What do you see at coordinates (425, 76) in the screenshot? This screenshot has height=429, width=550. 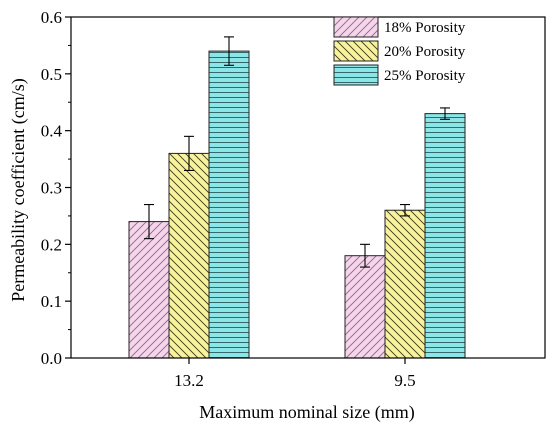 I see `legend-label-series-3: 25% Porosity` at bounding box center [425, 76].